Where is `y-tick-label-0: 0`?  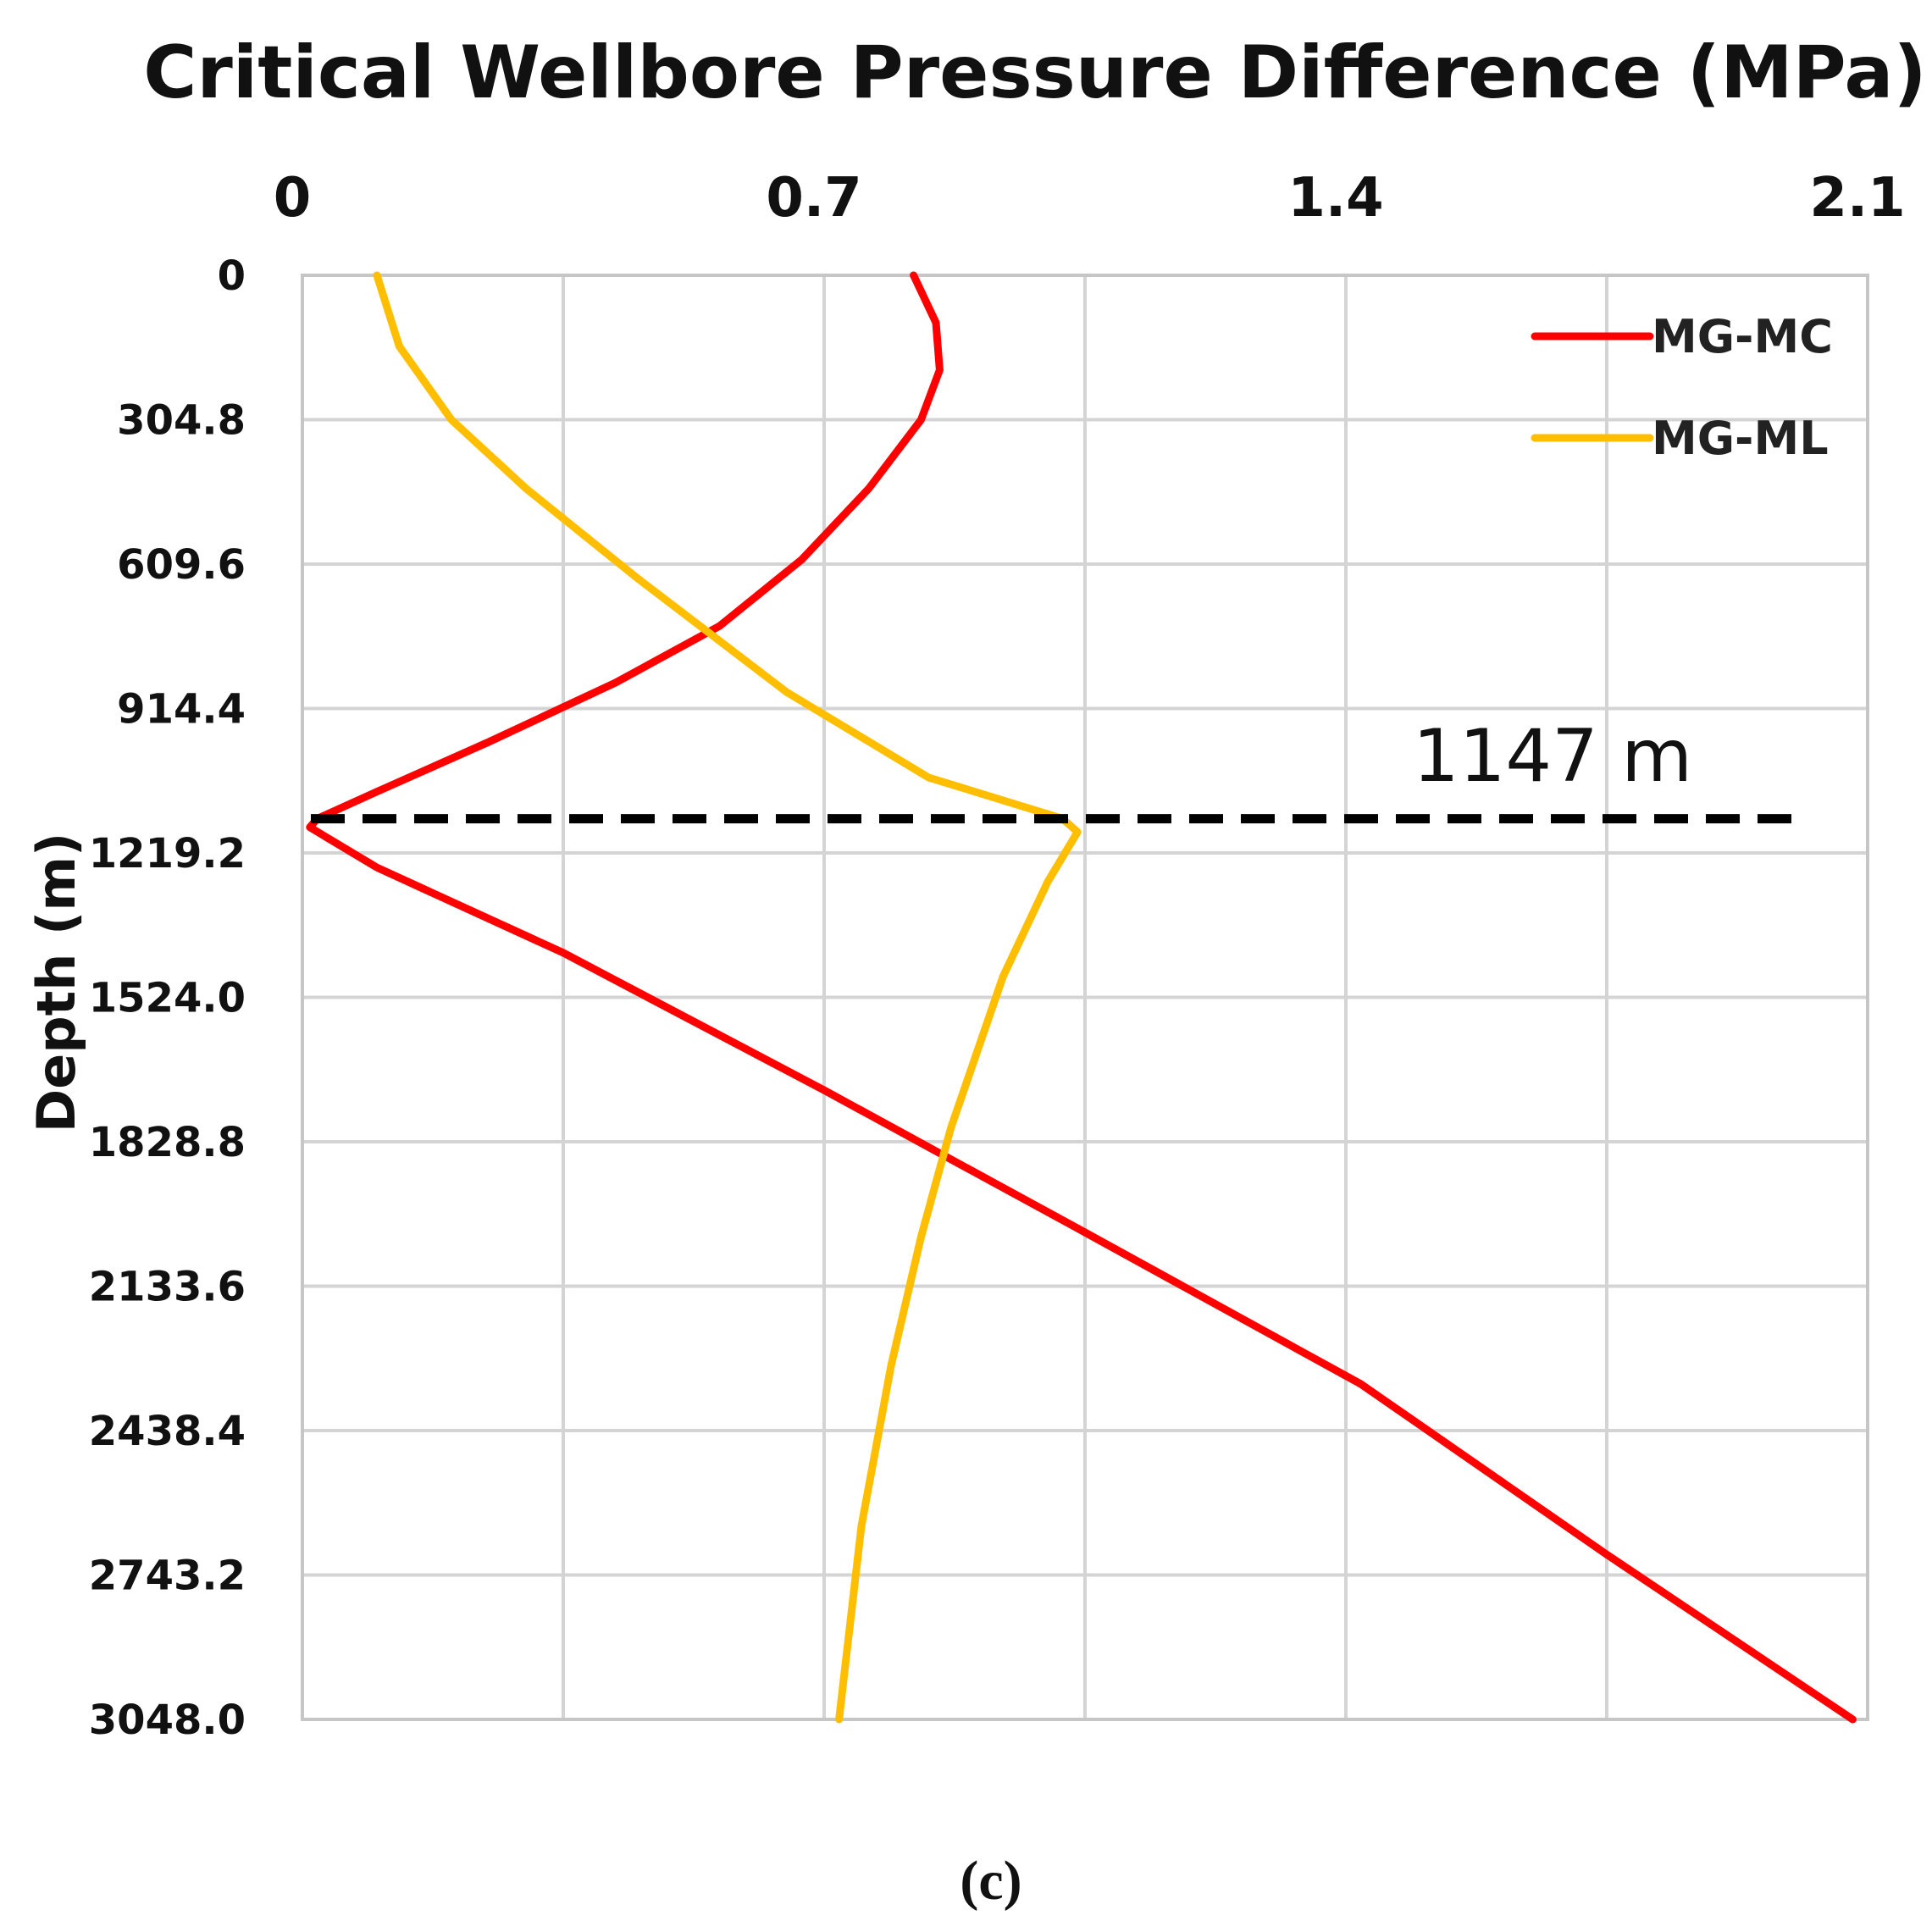 y-tick-label-0: 0 is located at coordinates (232, 276).